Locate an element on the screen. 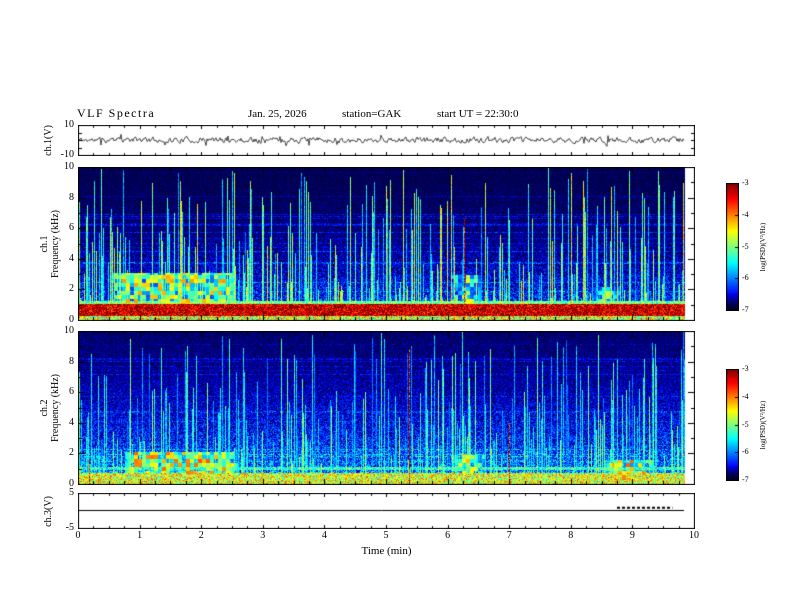  x-tick-label: 6 is located at coordinates (448, 535).